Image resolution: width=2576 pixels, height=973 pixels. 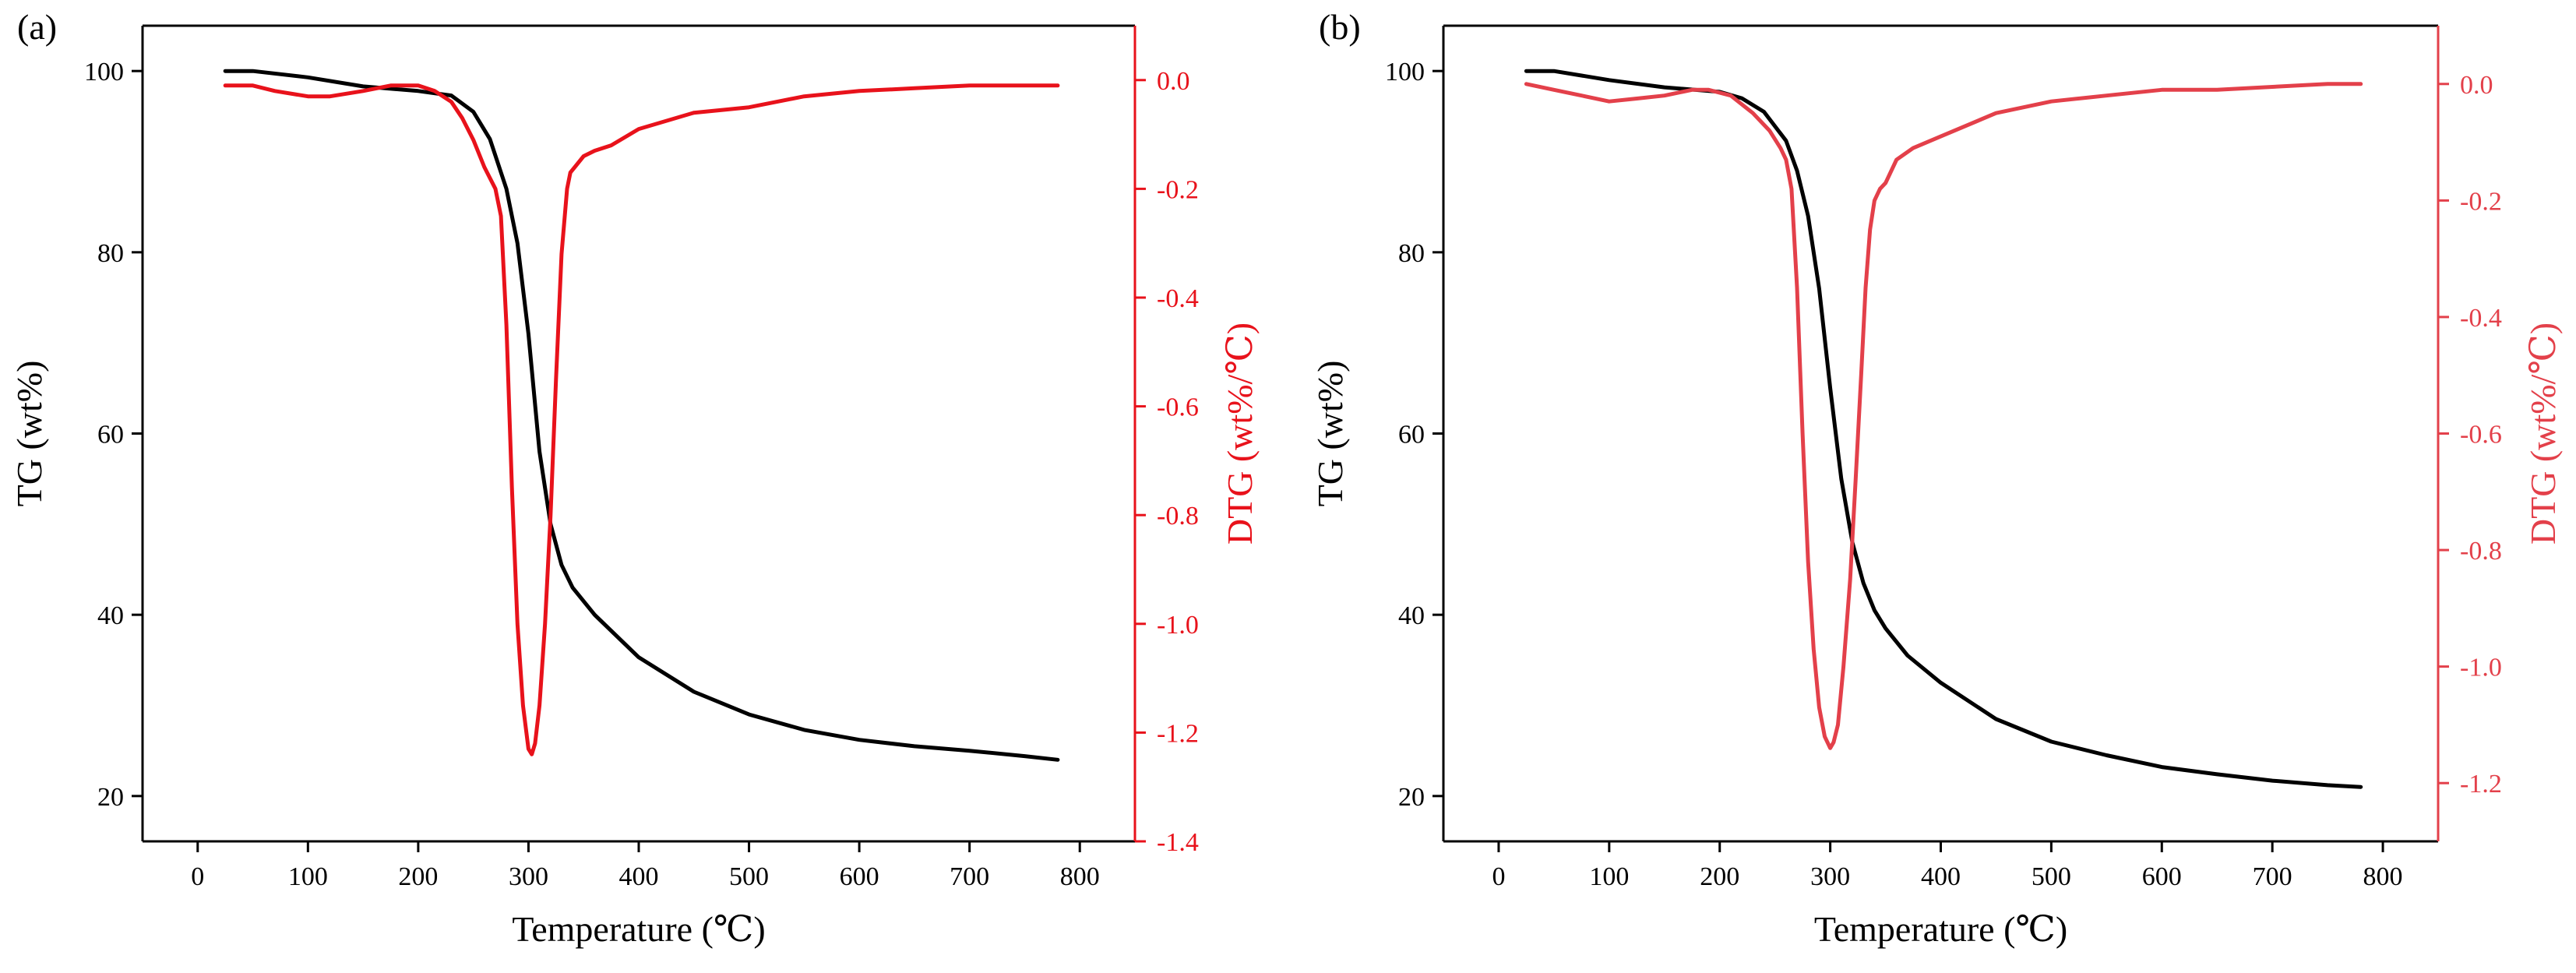 I want to click on panel-label: (a), so click(x=37, y=27).